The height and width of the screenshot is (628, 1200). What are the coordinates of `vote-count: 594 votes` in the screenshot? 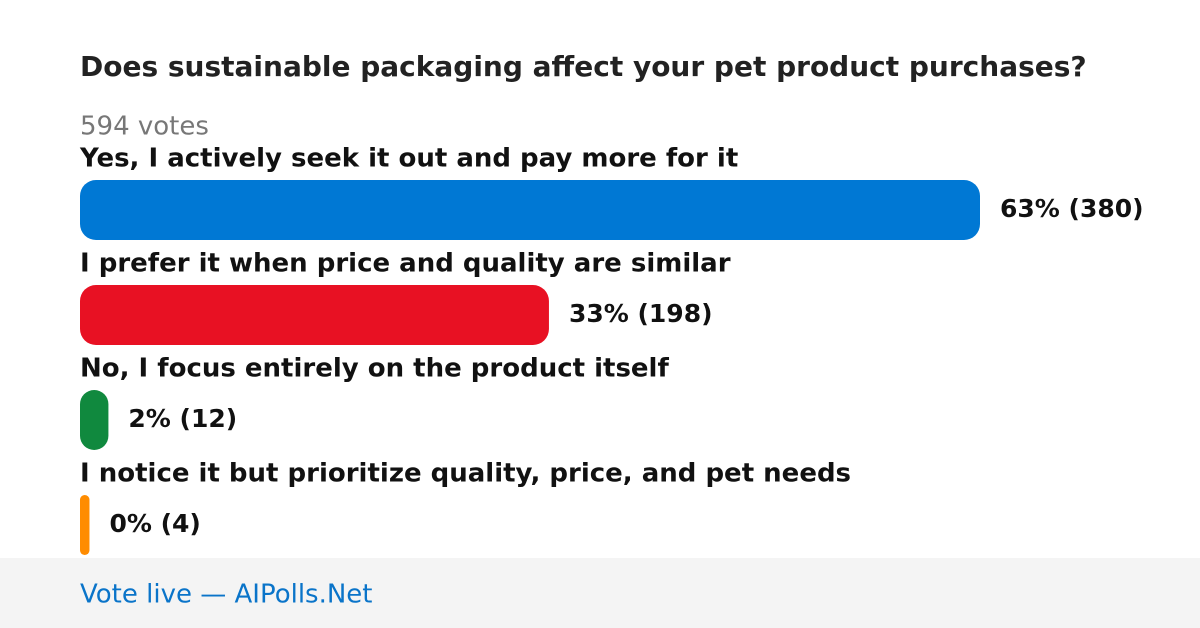 It's located at (144, 127).